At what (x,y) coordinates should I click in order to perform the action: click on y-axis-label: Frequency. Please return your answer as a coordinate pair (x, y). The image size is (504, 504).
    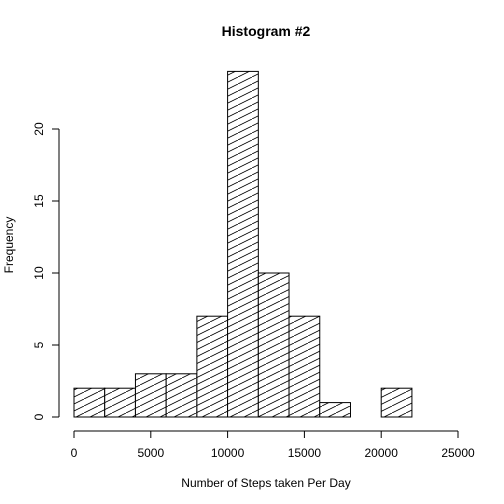
    Looking at the image, I should click on (9, 245).